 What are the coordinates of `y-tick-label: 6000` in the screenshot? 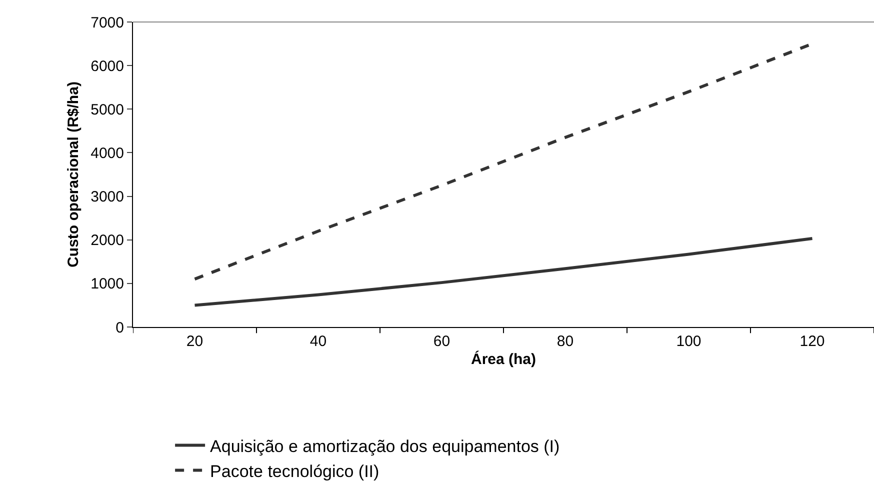 It's located at (107, 66).